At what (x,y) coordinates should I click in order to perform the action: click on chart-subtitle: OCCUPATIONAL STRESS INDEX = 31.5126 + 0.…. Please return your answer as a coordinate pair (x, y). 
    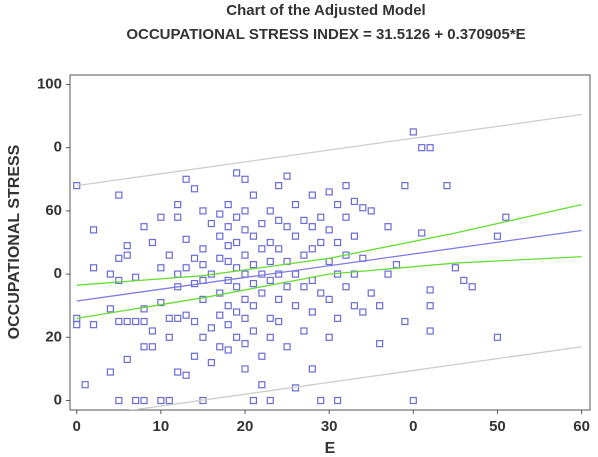
    Looking at the image, I should click on (325, 34).